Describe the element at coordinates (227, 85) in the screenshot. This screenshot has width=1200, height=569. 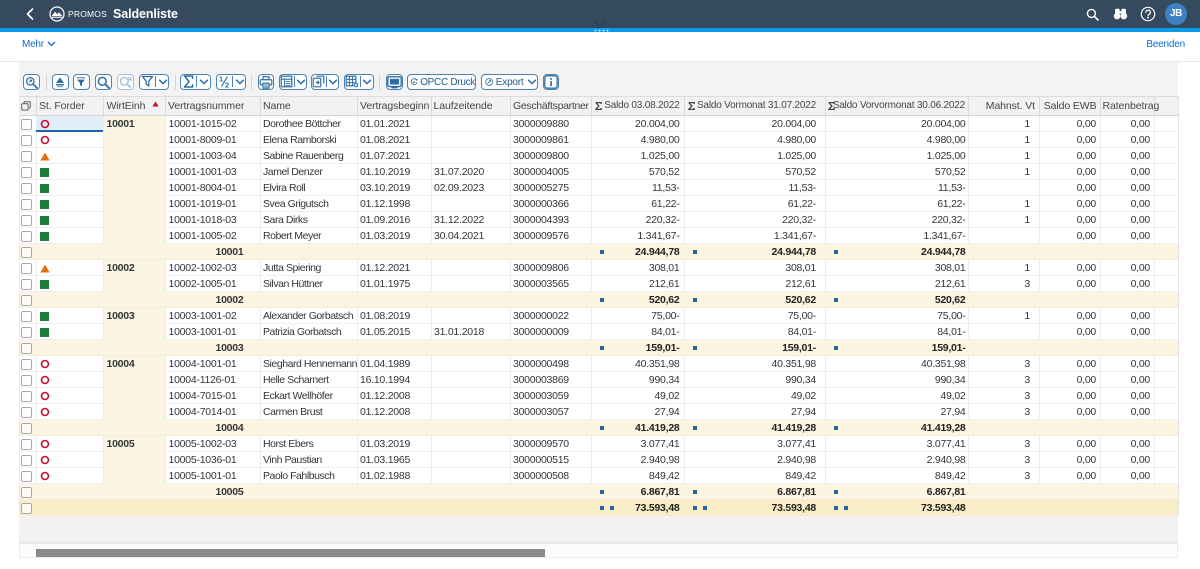
I see `svg-text: 2` at that location.